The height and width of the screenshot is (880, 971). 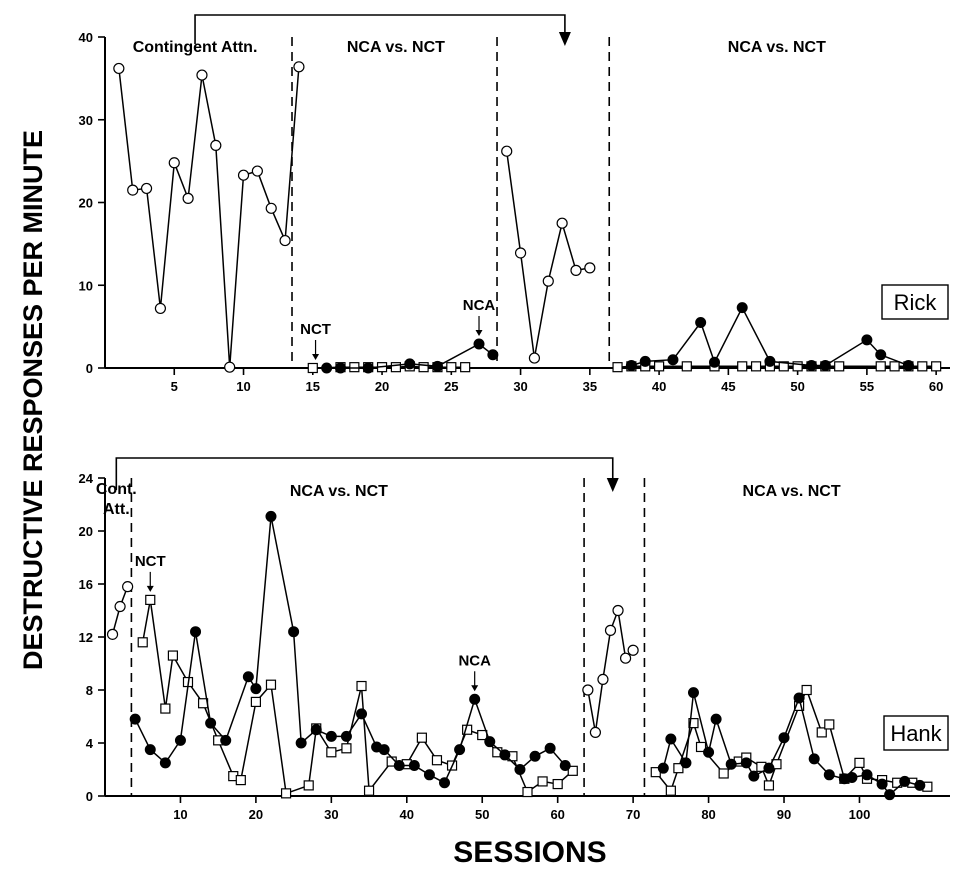 What do you see at coordinates (86, 37) in the screenshot?
I see `y-tick-label: 40` at bounding box center [86, 37].